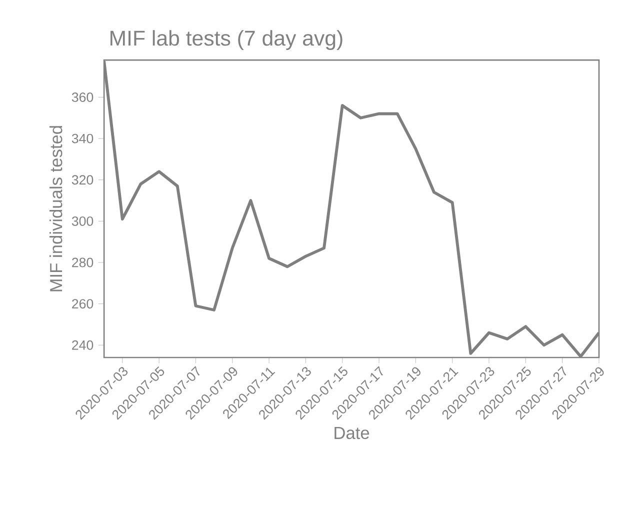 This screenshot has width=619, height=508. I want to click on y-tick-label: 320, so click(83, 179).